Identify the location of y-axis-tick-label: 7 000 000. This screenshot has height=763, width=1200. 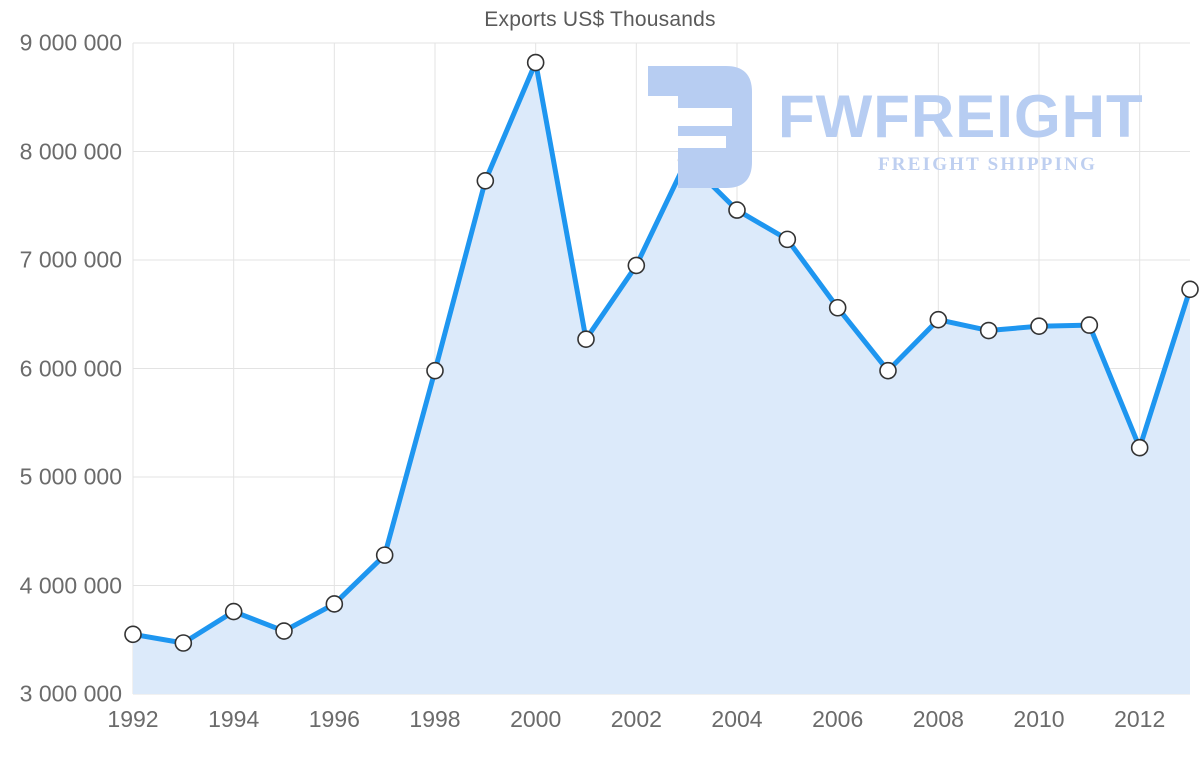
(70, 259).